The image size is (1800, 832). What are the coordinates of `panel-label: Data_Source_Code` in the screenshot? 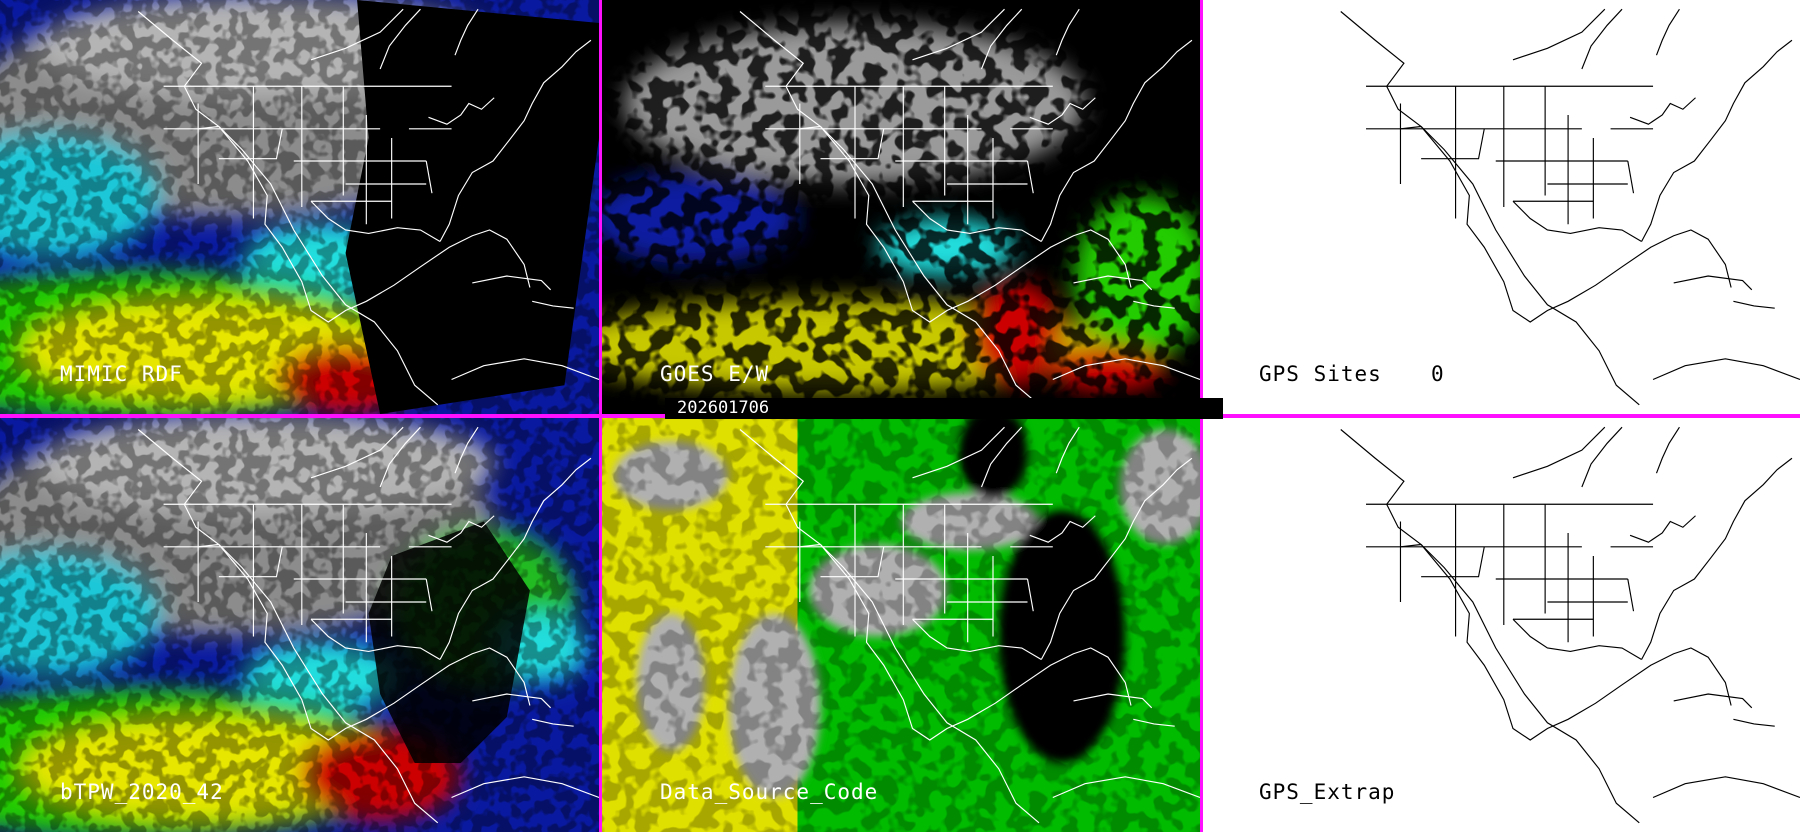 It's located at (769, 792).